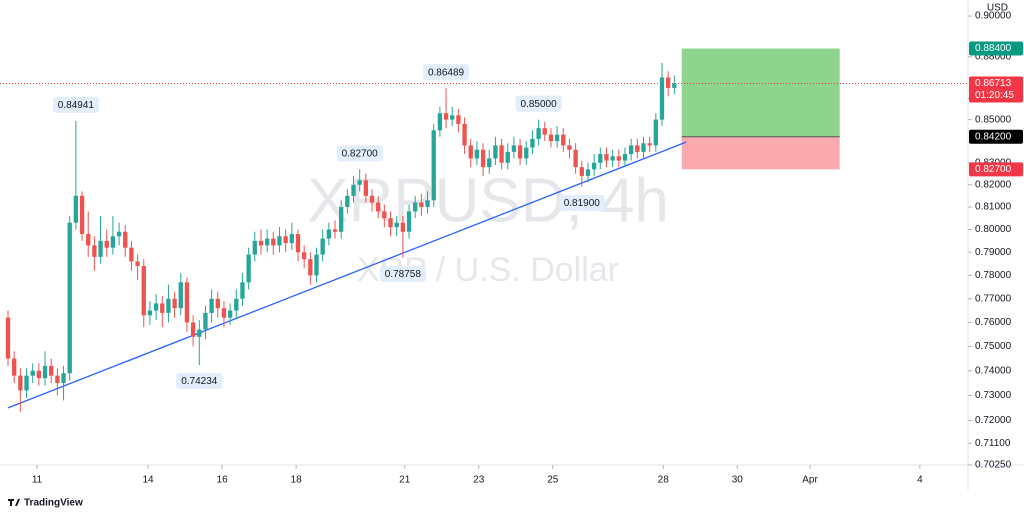 This screenshot has height=515, width=1024. Describe the element at coordinates (997, 8) in the screenshot. I see `currency: USD` at that location.